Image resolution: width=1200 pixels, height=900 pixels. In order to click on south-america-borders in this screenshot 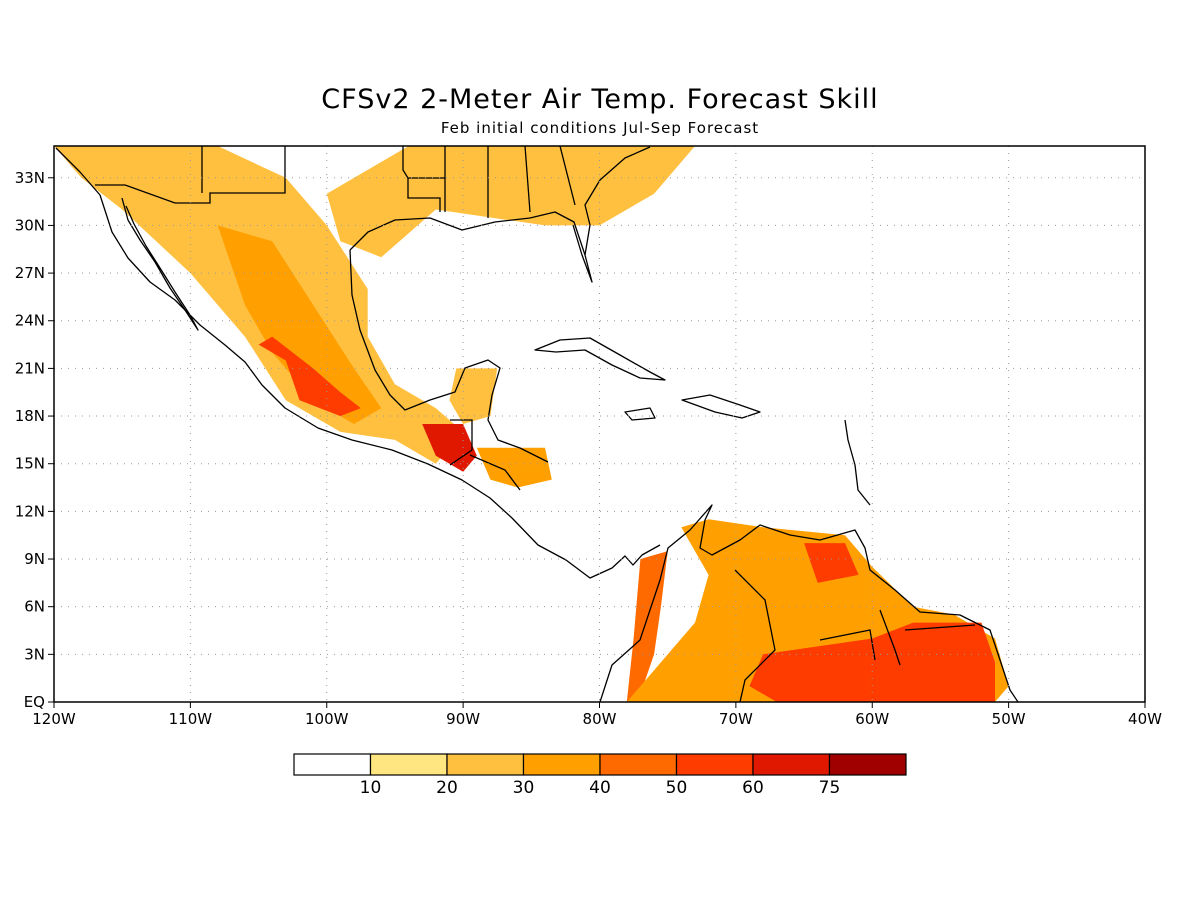, I will do `click(855, 635)`.